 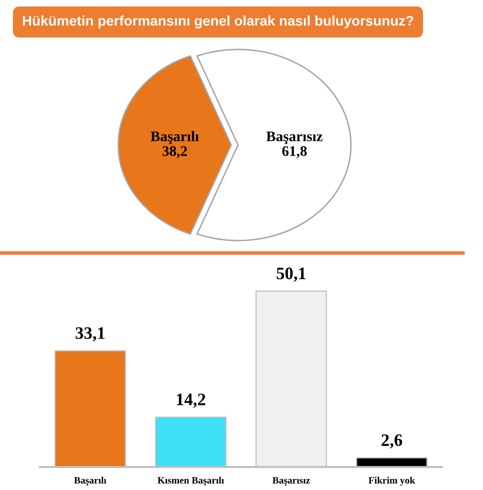 I want to click on x-tick-label: Fikrim yok, so click(x=392, y=481).